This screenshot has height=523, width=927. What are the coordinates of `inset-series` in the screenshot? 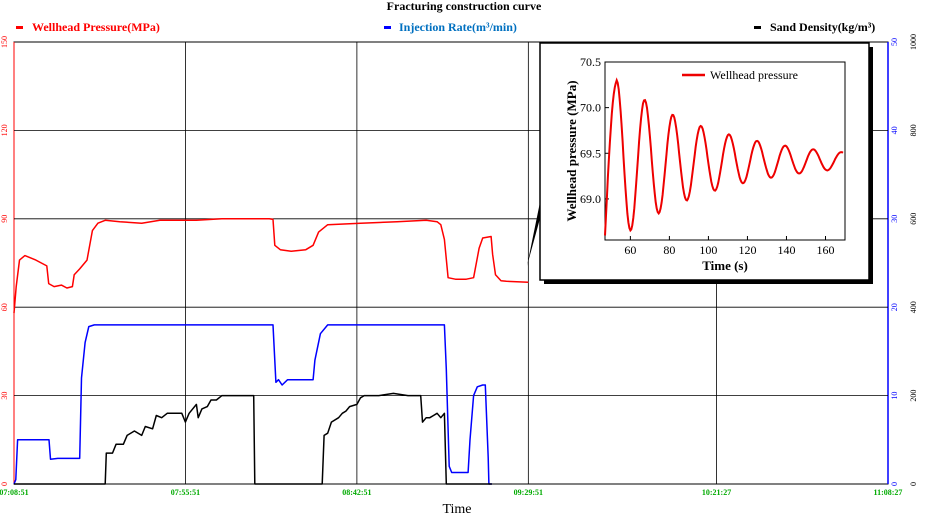 It's located at (724, 156).